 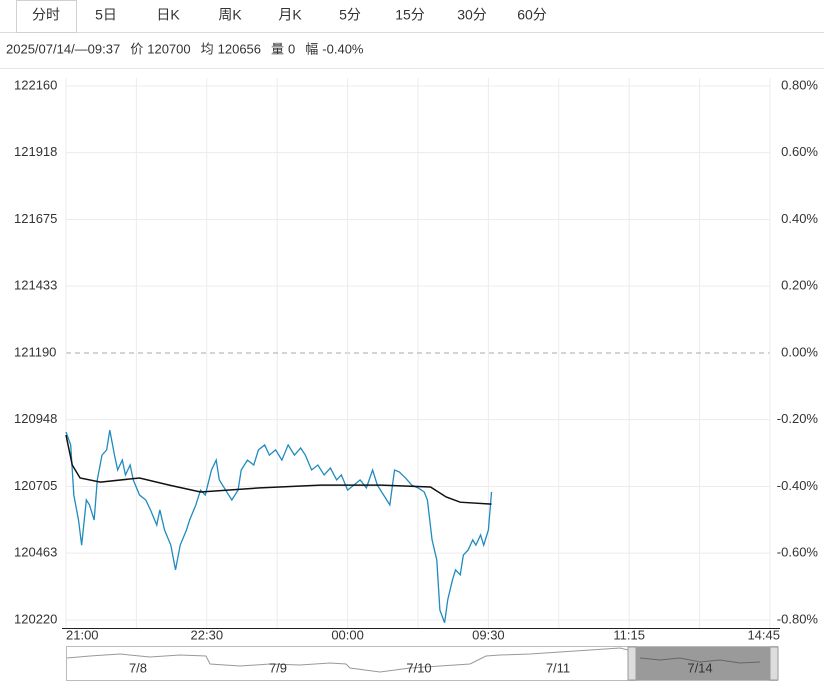 I want to click on x-tick-label: 00:00, so click(x=347, y=634).